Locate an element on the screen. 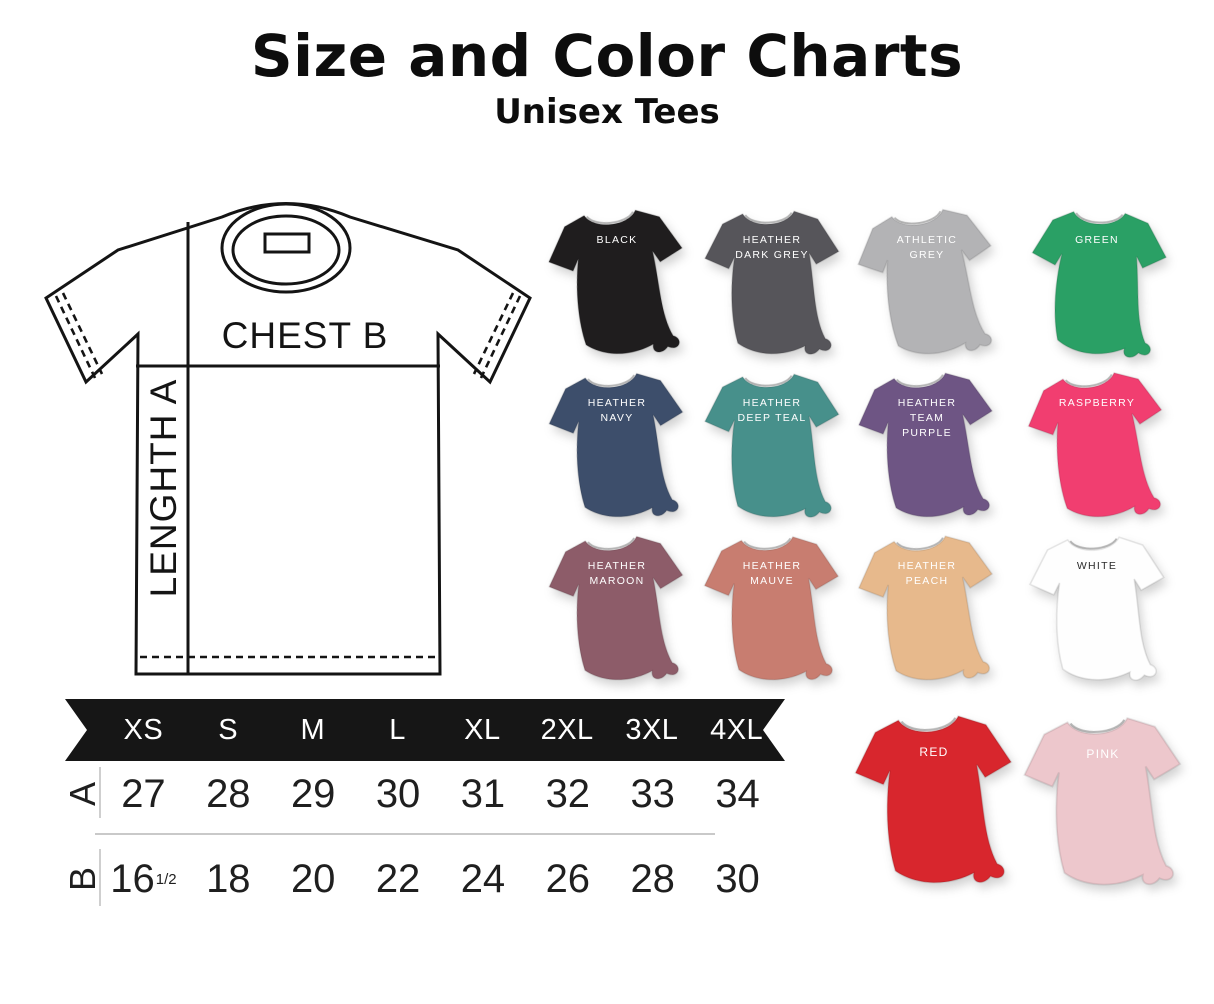 Image resolution: width=1214 pixels, height=1004 pixels. cell-a-2xl: 32 is located at coordinates (568, 793).